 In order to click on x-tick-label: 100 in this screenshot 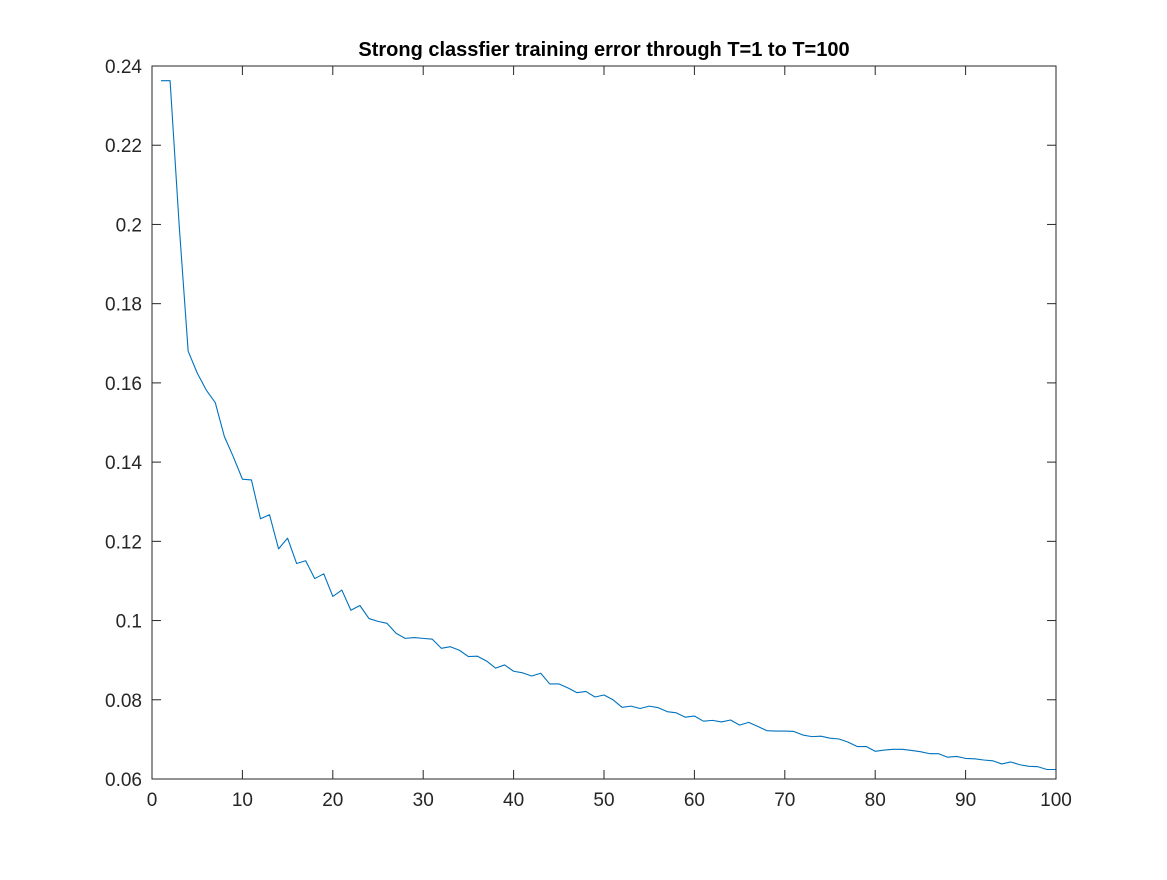, I will do `click(1056, 800)`.